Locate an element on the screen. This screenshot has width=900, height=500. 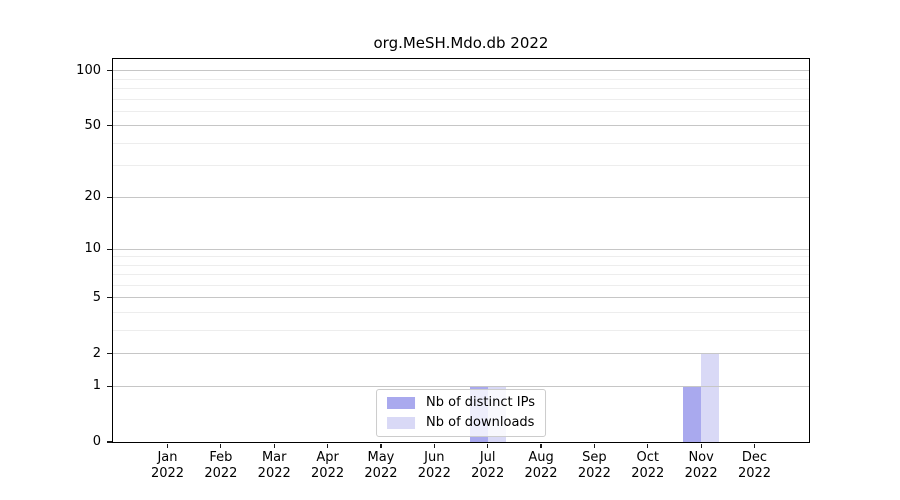
chart-title: org.MeSH.Mdo.db 2022 is located at coordinates (461, 43).